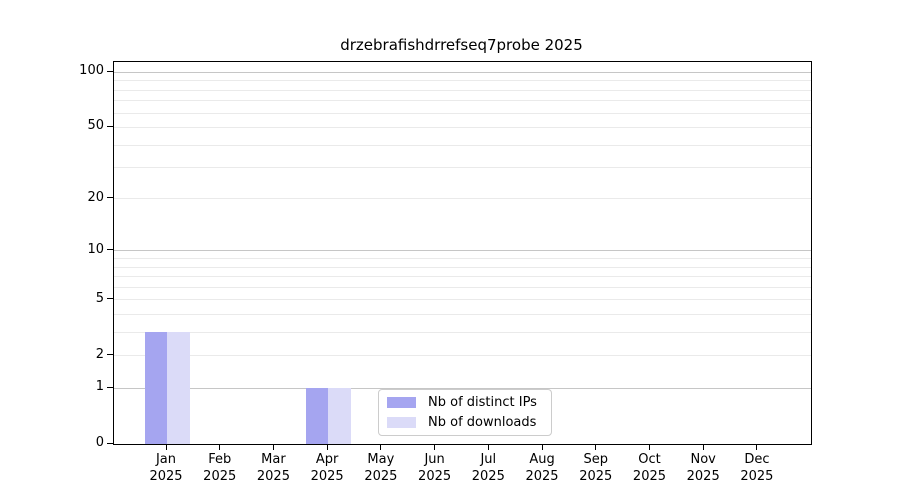 This screenshot has width=900, height=500. I want to click on ytick-label-1: 1, so click(99, 387).